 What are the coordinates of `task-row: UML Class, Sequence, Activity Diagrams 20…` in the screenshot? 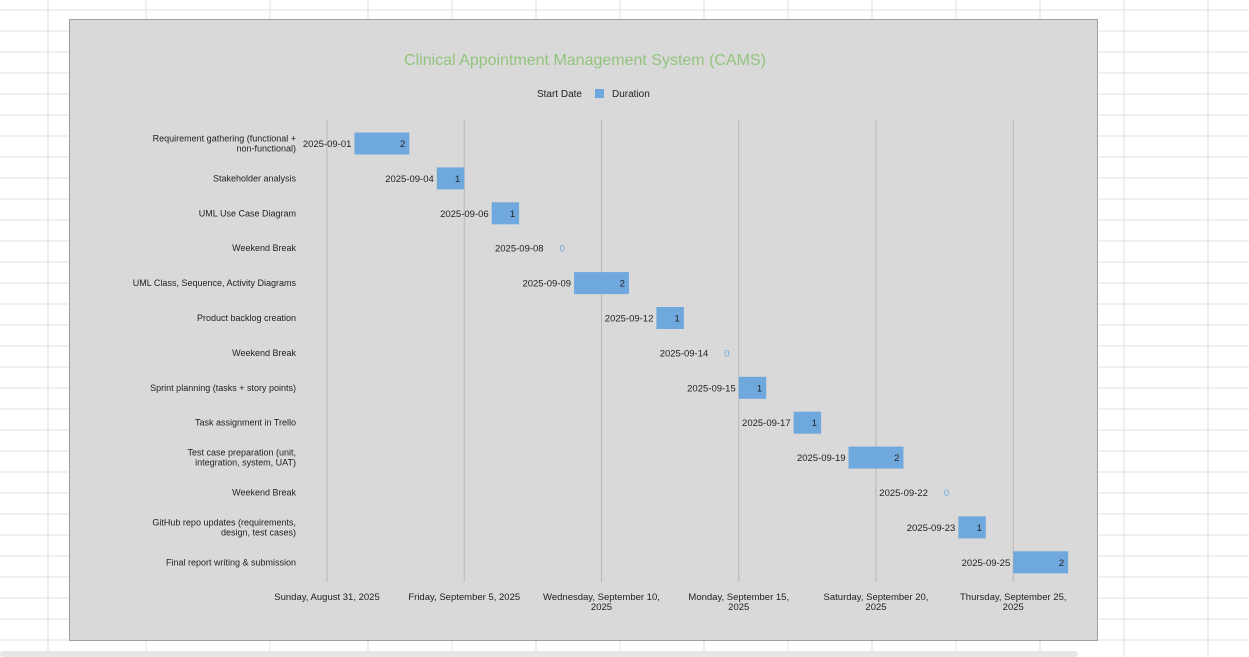 It's located at (381, 283).